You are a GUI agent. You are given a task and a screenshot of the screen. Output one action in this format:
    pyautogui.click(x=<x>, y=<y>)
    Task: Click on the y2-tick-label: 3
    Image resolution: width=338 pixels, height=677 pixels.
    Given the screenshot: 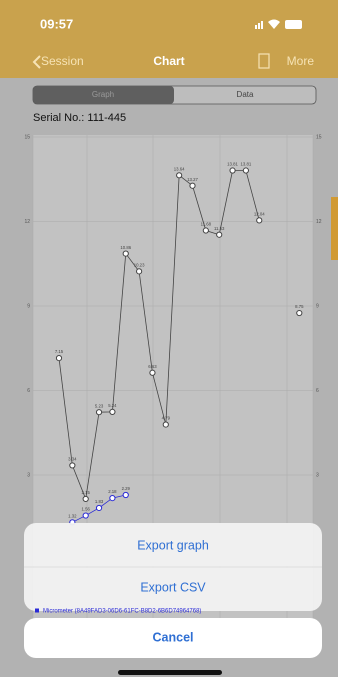 What is the action you would take?
    pyautogui.click(x=317, y=475)
    